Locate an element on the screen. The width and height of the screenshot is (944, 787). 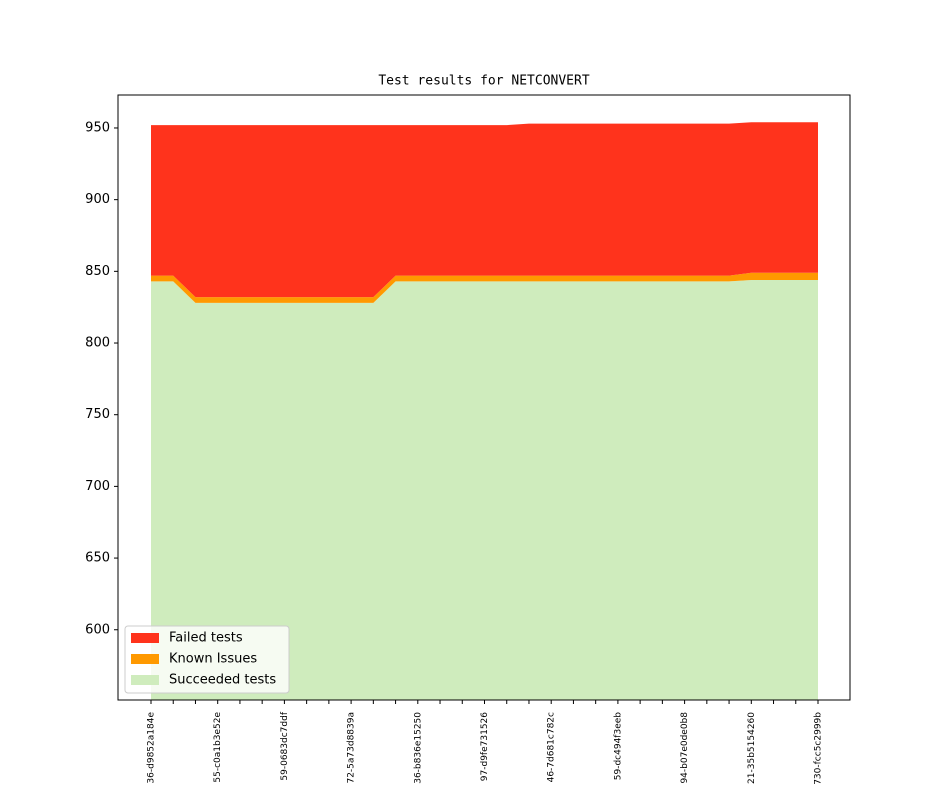
x-tick-label: 94-b07e0de0b8 is located at coordinates (685, 748).